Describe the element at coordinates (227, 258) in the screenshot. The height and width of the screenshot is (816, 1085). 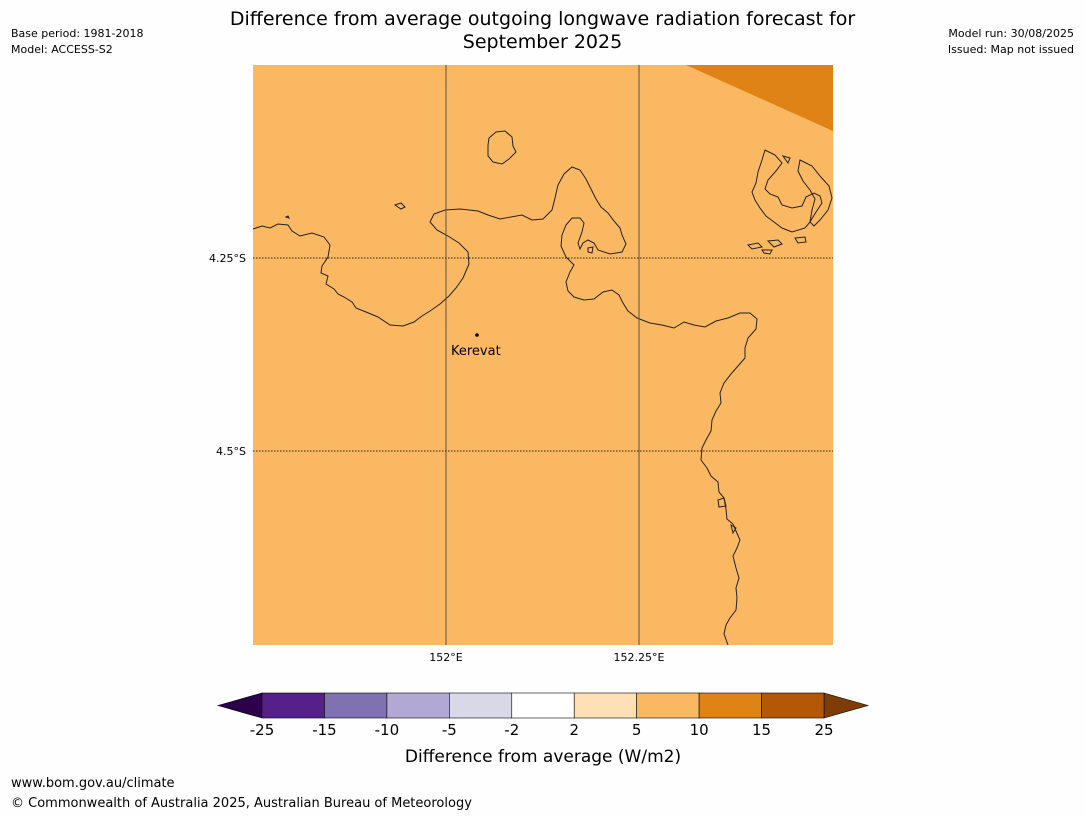
I see `lat-label-4-25: 4.25°S` at that location.